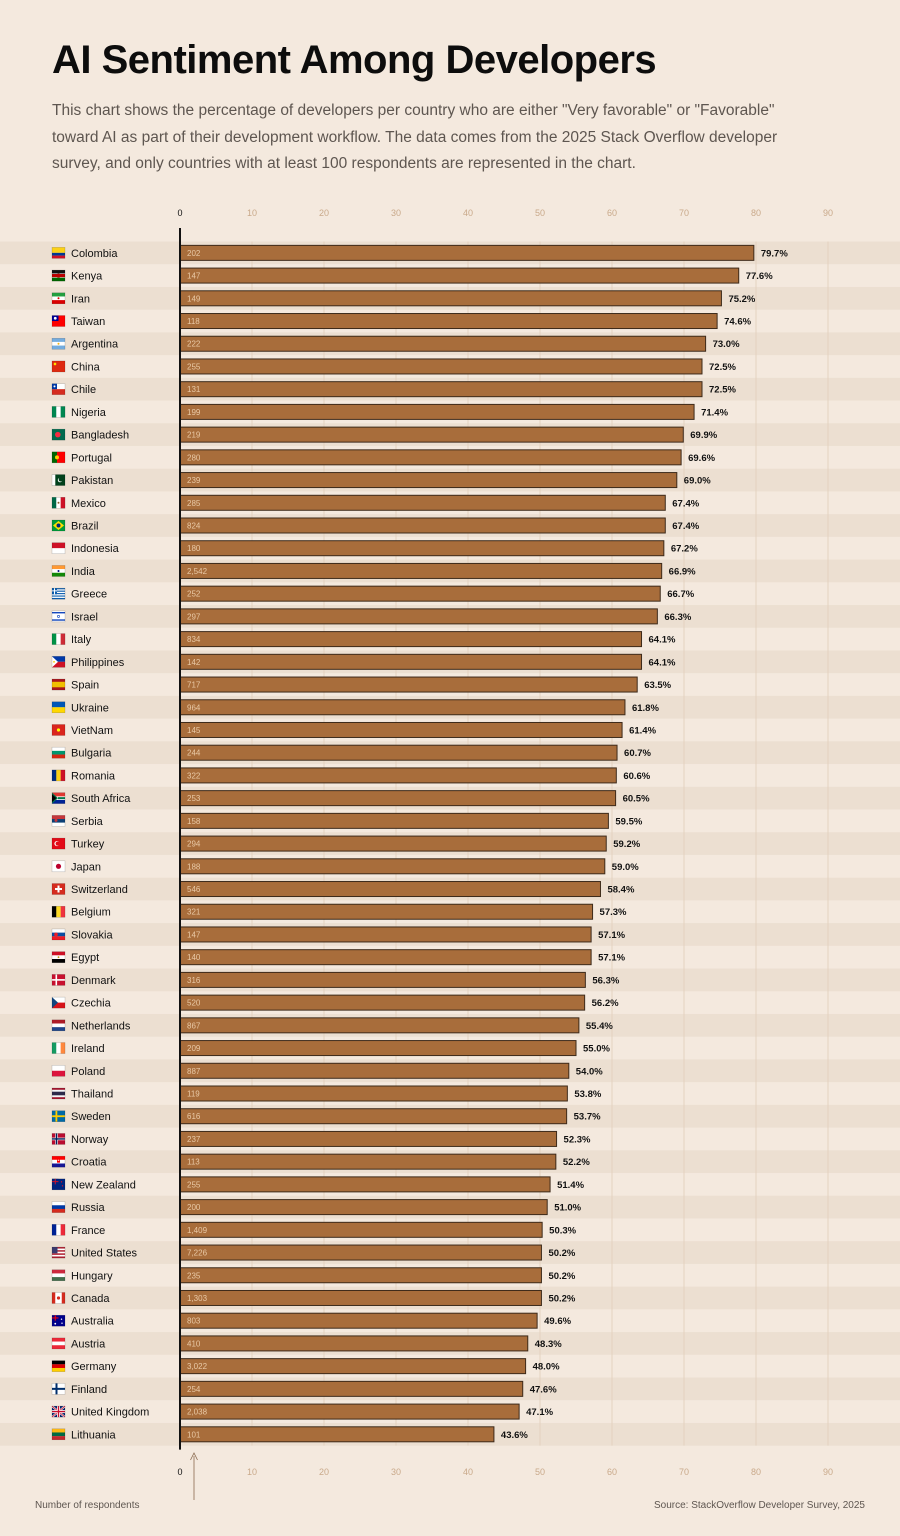 The height and width of the screenshot is (1536, 900). What do you see at coordinates (58, 821) in the screenshot?
I see `serbia-flag-icon` at bounding box center [58, 821].